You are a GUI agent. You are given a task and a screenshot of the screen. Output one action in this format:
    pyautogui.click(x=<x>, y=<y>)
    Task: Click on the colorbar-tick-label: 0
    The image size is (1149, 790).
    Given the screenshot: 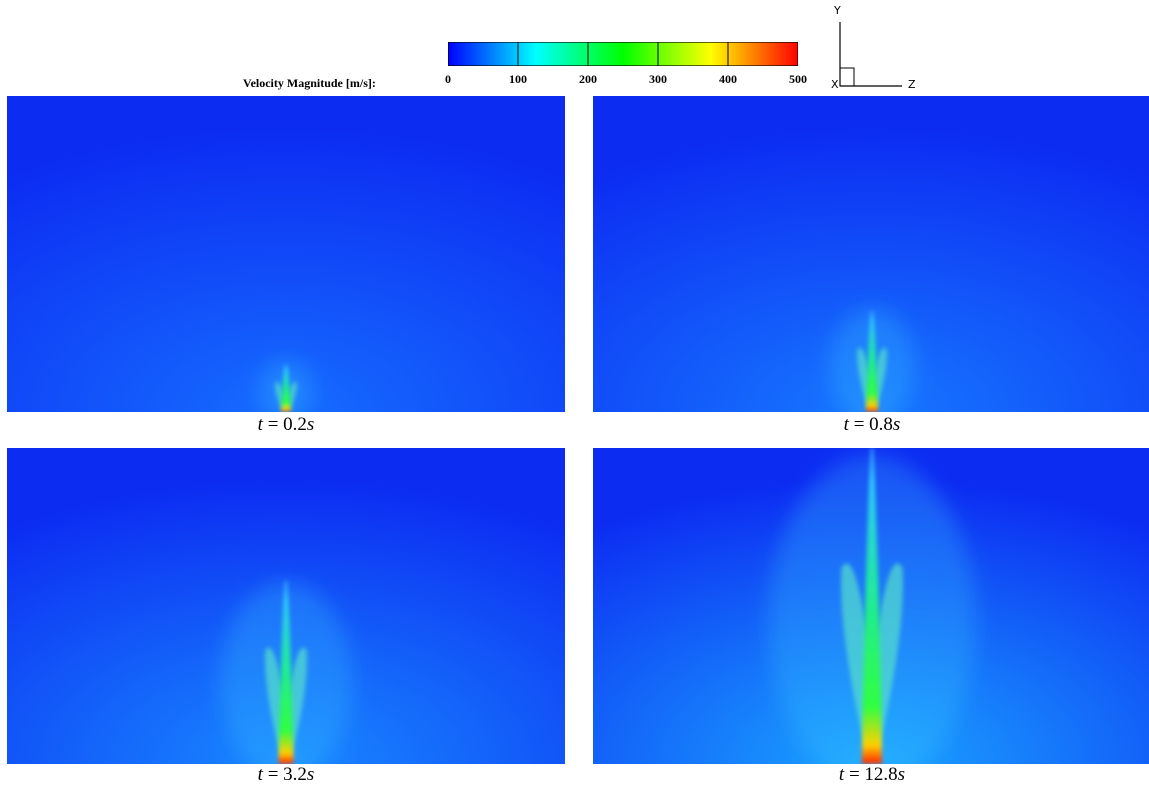 What is the action you would take?
    pyautogui.click(x=448, y=79)
    